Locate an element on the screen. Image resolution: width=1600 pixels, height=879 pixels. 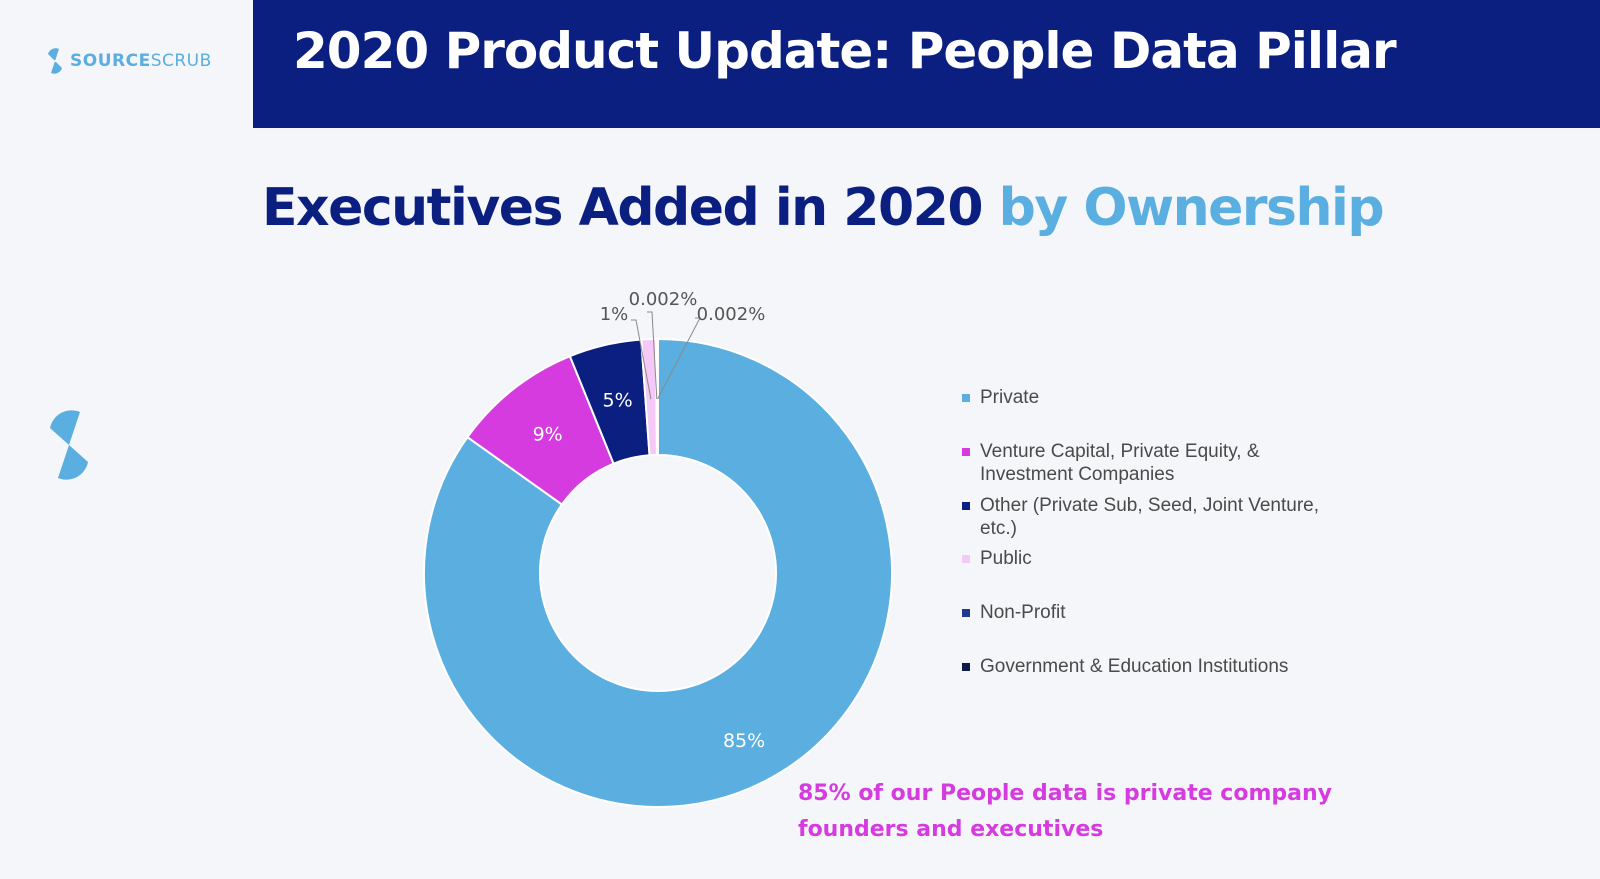
slide-title-main: Executives Added in 2020 is located at coordinates (630, 208).